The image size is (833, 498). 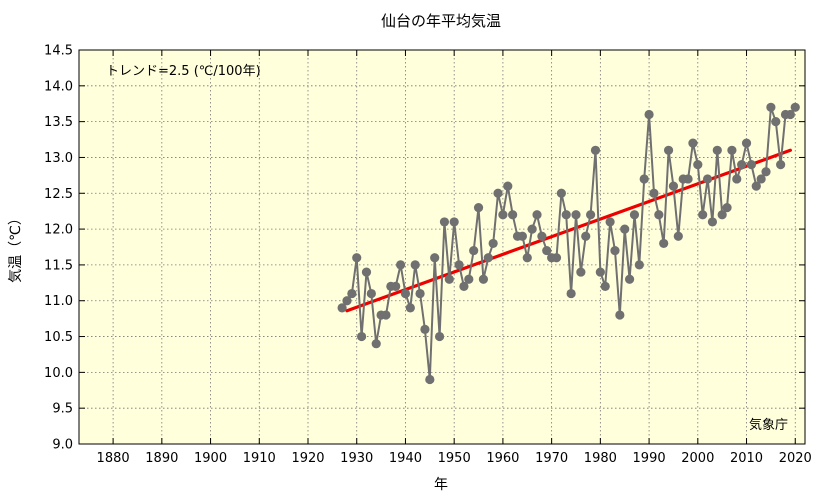 I want to click on x-tick-label: 1990, so click(x=649, y=458).